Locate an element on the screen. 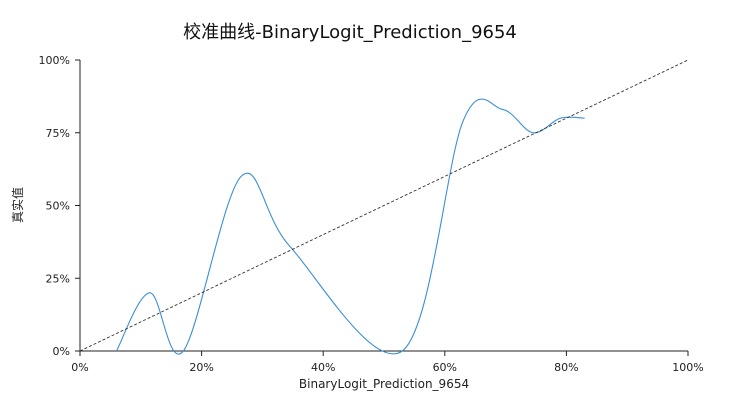  x-tick-label: 60% is located at coordinates (445, 367).